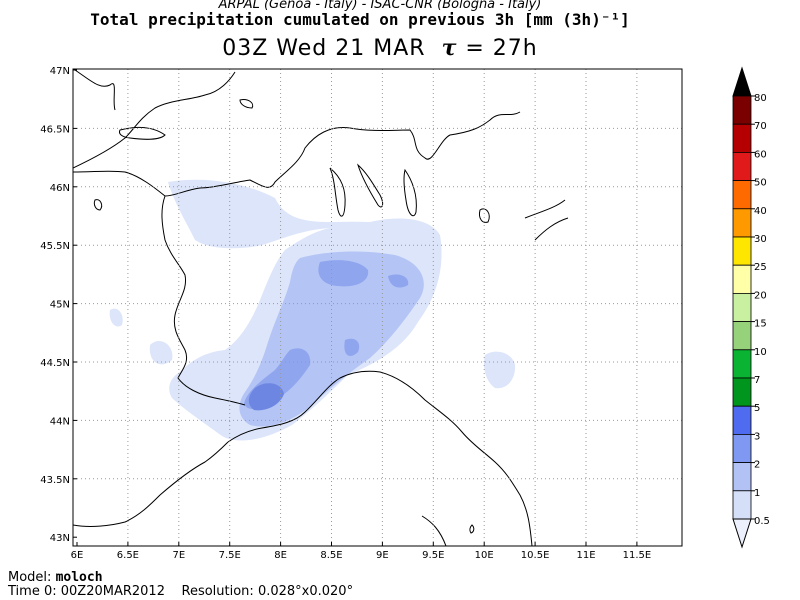  What do you see at coordinates (449, 48) in the screenshot?
I see `tau-symbol: τ` at bounding box center [449, 48].